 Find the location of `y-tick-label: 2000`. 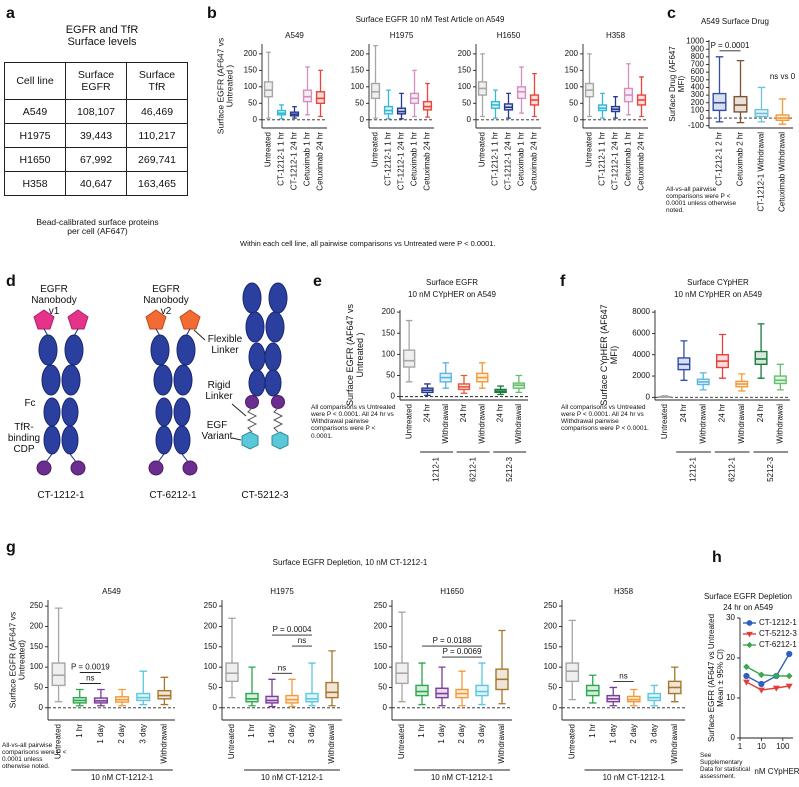

y-tick-label: 2000 is located at coordinates (641, 375).